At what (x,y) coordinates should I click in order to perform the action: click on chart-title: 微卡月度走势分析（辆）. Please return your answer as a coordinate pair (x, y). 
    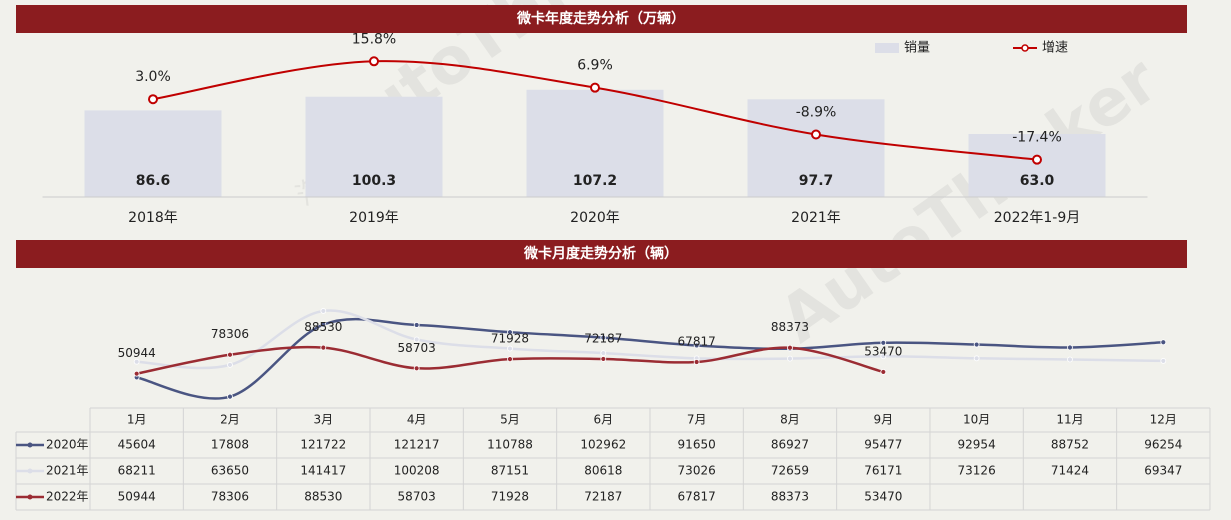
    Looking at the image, I should click on (600, 253).